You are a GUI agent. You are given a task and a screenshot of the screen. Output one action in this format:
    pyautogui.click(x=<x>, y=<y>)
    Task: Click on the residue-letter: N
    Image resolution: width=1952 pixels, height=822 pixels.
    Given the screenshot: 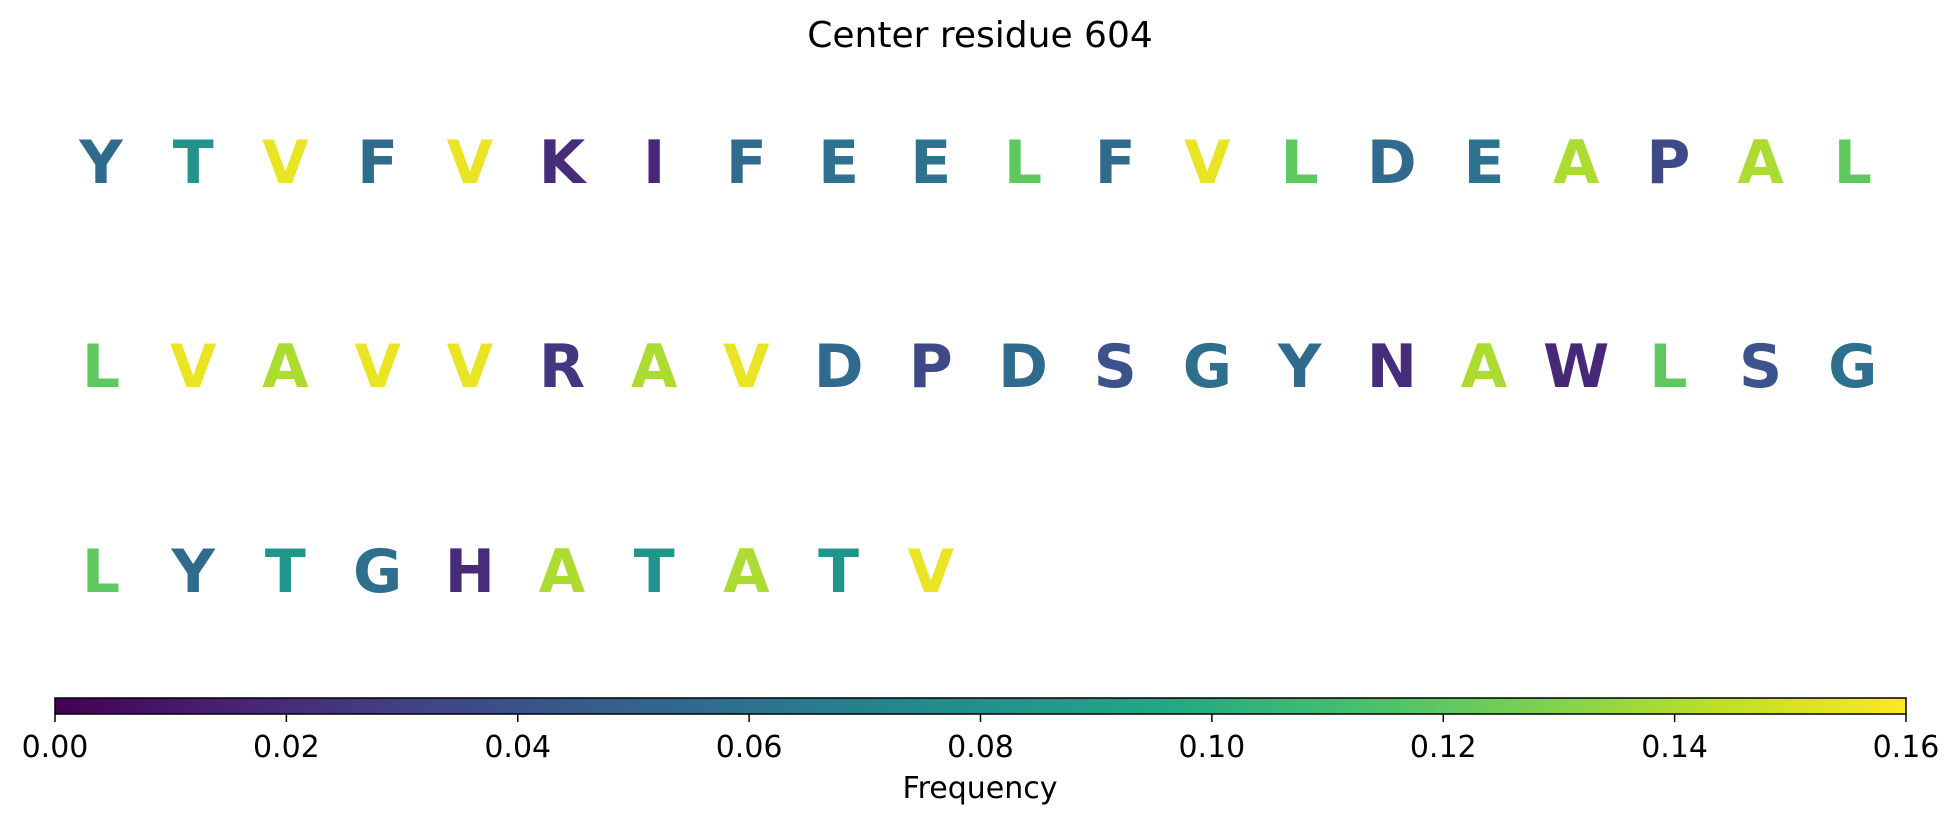 What is the action you would take?
    pyautogui.click(x=1392, y=367)
    